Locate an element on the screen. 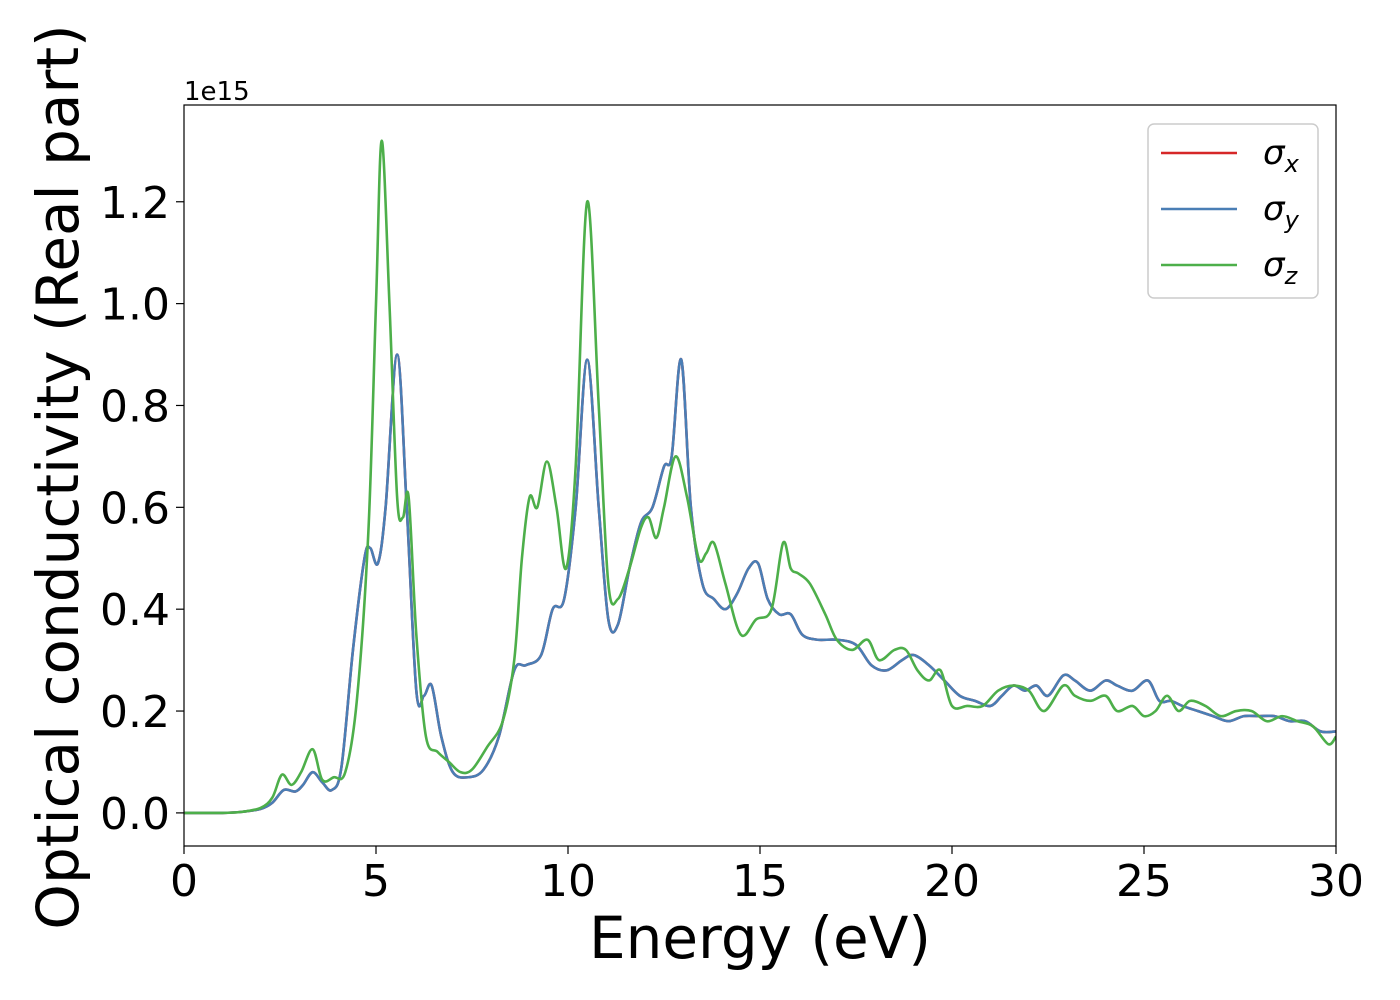  y-tick-label: 0.2 is located at coordinates (135, 712).